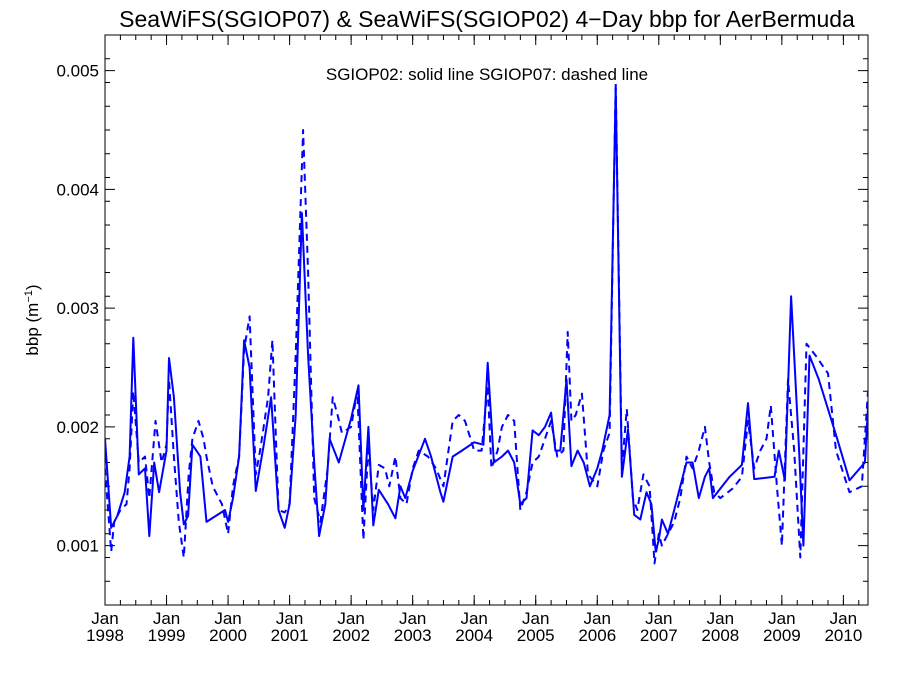 The height and width of the screenshot is (675, 900). What do you see at coordinates (32, 319) in the screenshot?
I see `y-axis-label: bbp (m−1)` at bounding box center [32, 319].